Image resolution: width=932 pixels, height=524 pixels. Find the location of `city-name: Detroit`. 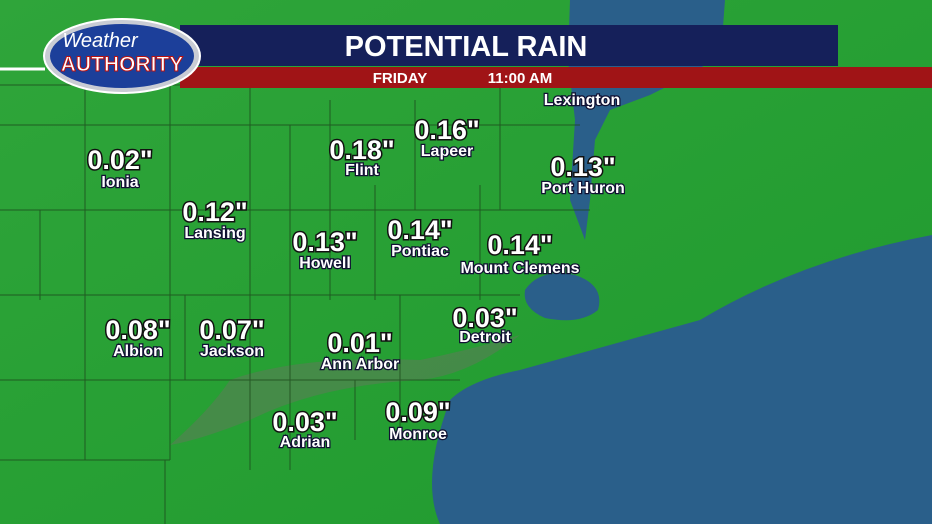

city-name: Detroit is located at coordinates (485, 337).